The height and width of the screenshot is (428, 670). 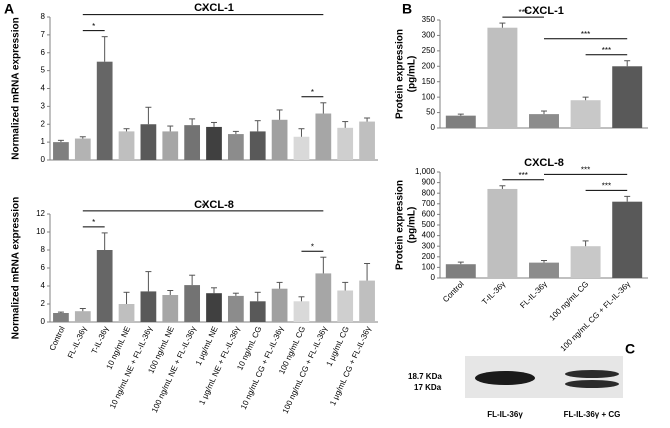 What do you see at coordinates (429, 214) in the screenshot?
I see `y-tick-label: 600` at bounding box center [429, 214].